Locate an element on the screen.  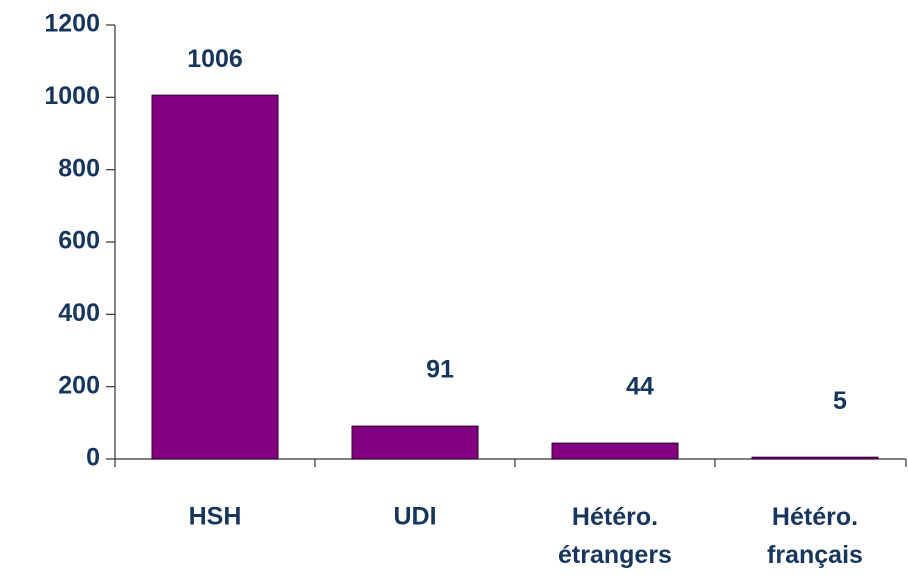
y-tick-label: 800 is located at coordinates (79, 168).